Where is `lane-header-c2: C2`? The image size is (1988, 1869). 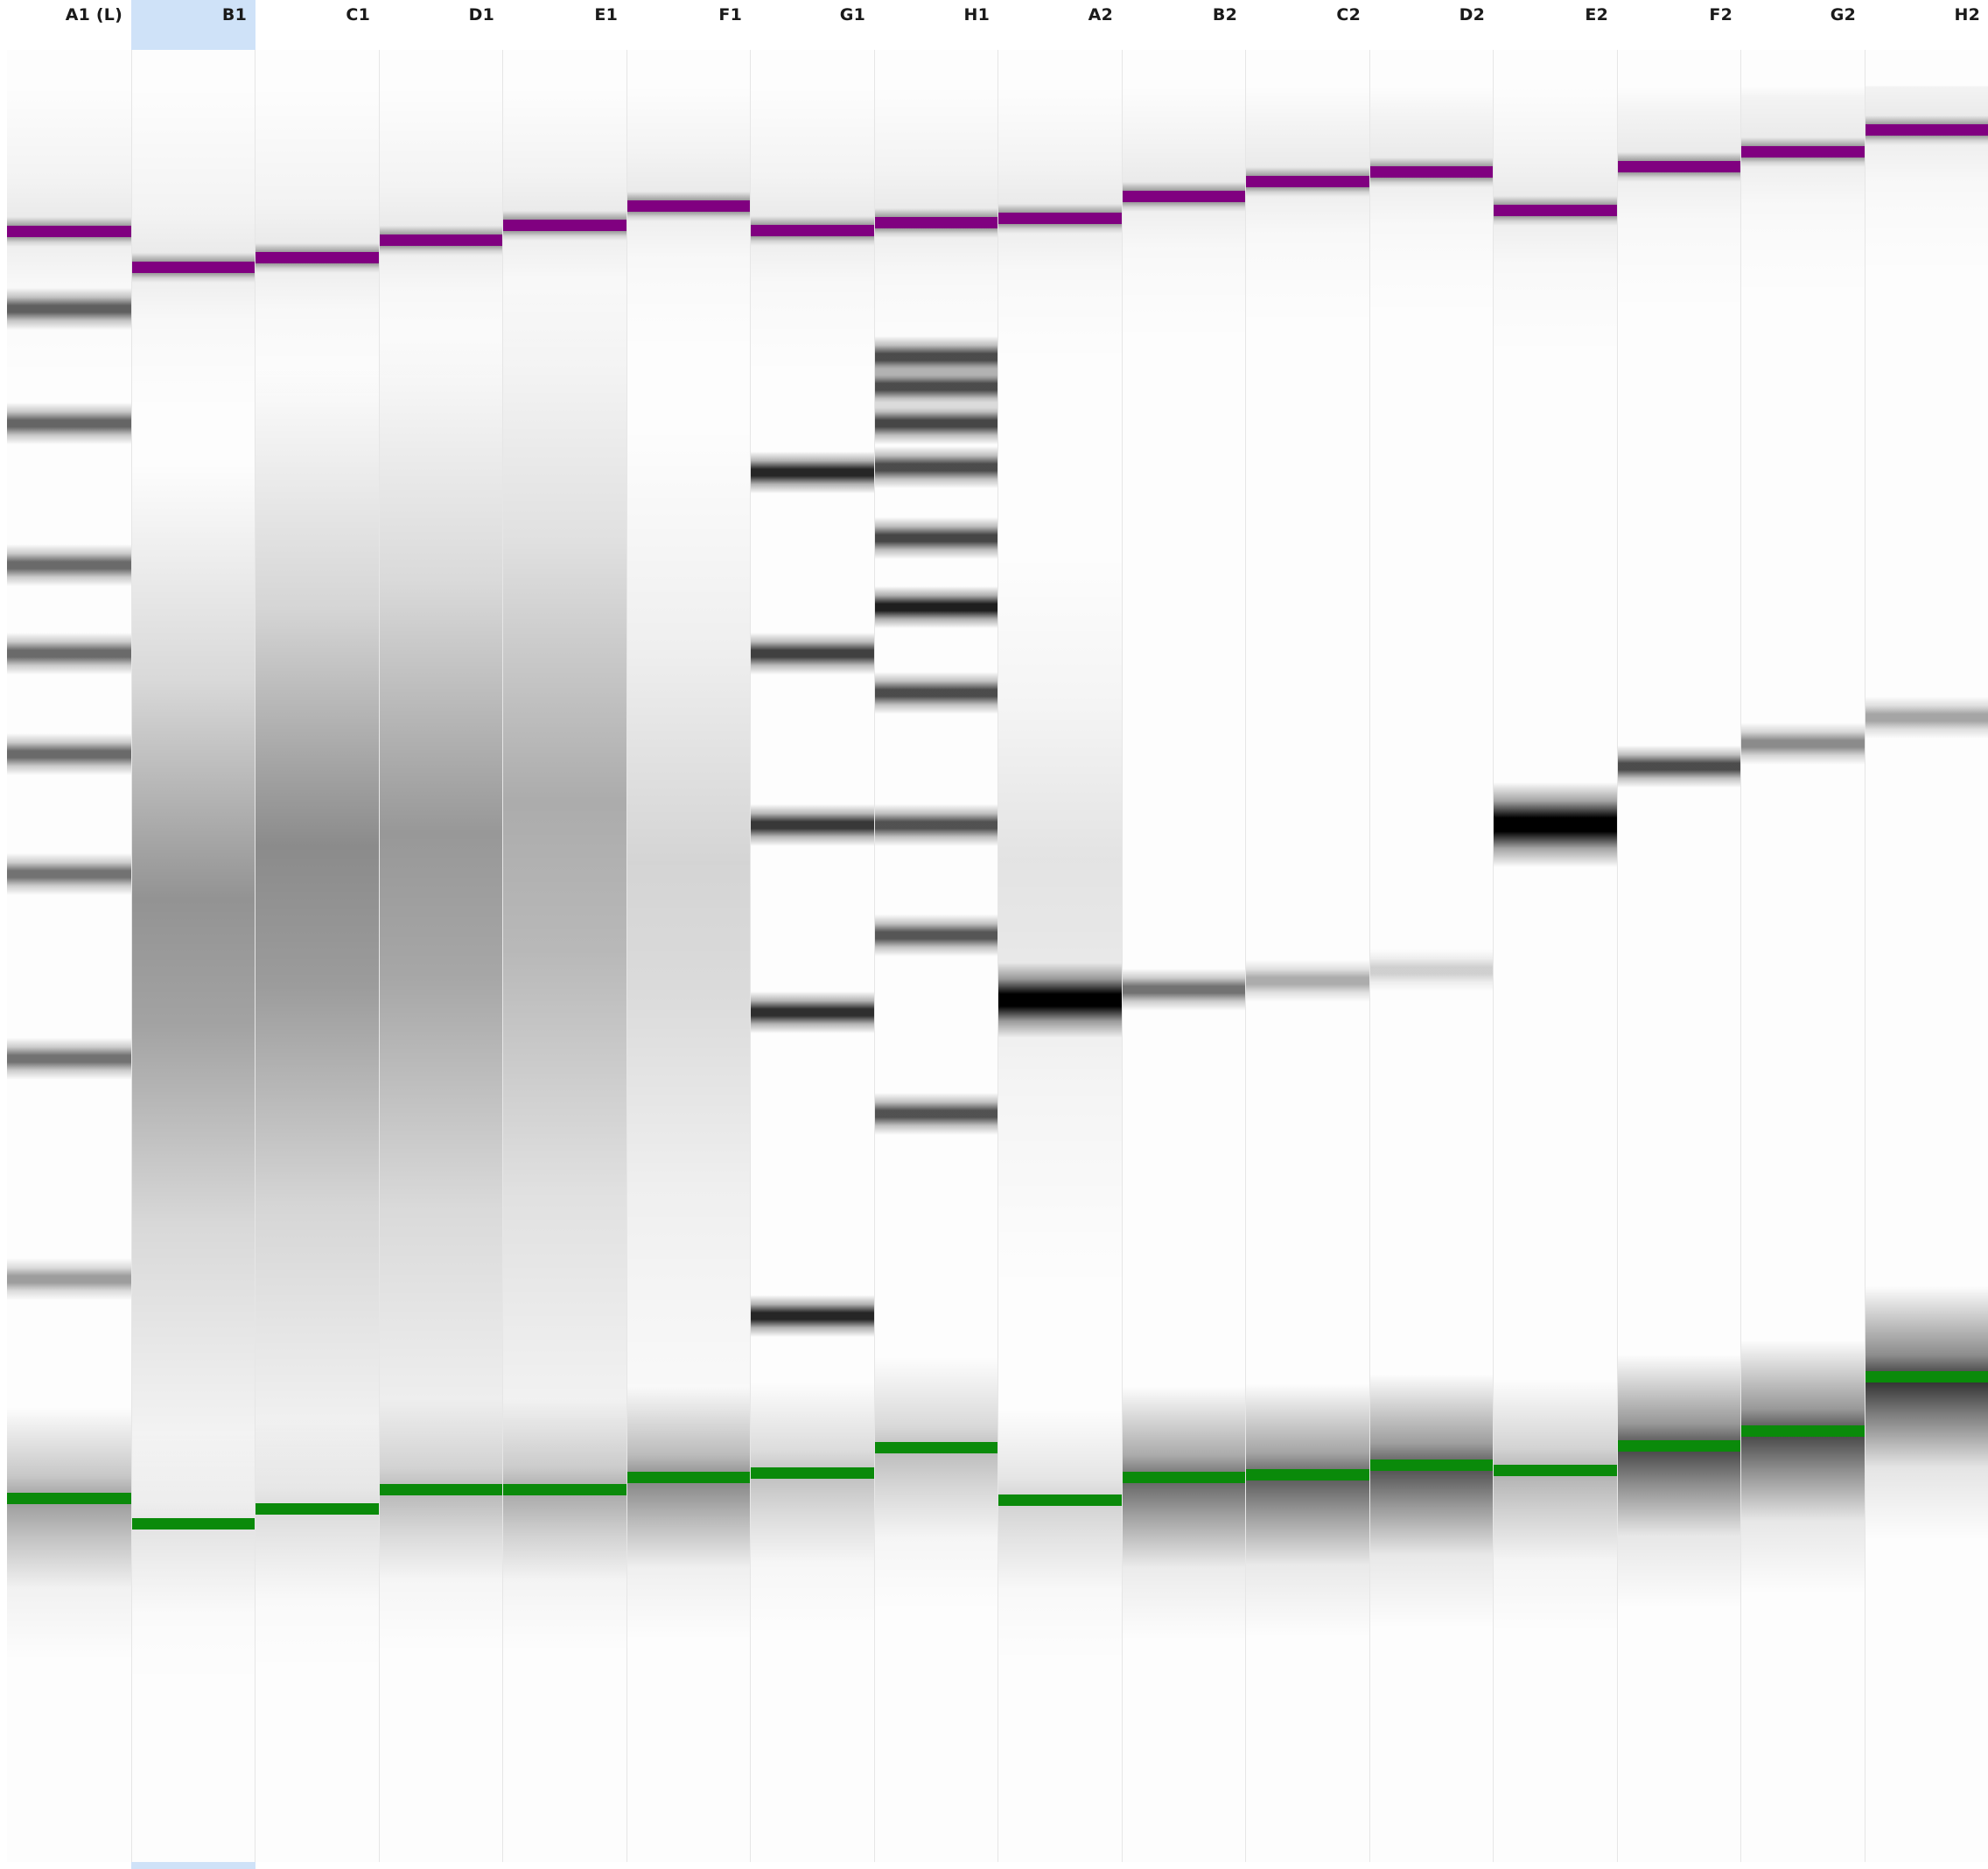 lane-header-c2: C2 is located at coordinates (1307, 25).